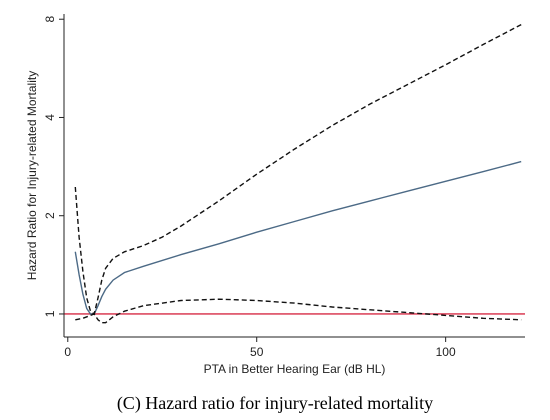 The width and height of the screenshot is (550, 420). Describe the element at coordinates (50, 215) in the screenshot. I see `y-tick-label: 2` at that location.